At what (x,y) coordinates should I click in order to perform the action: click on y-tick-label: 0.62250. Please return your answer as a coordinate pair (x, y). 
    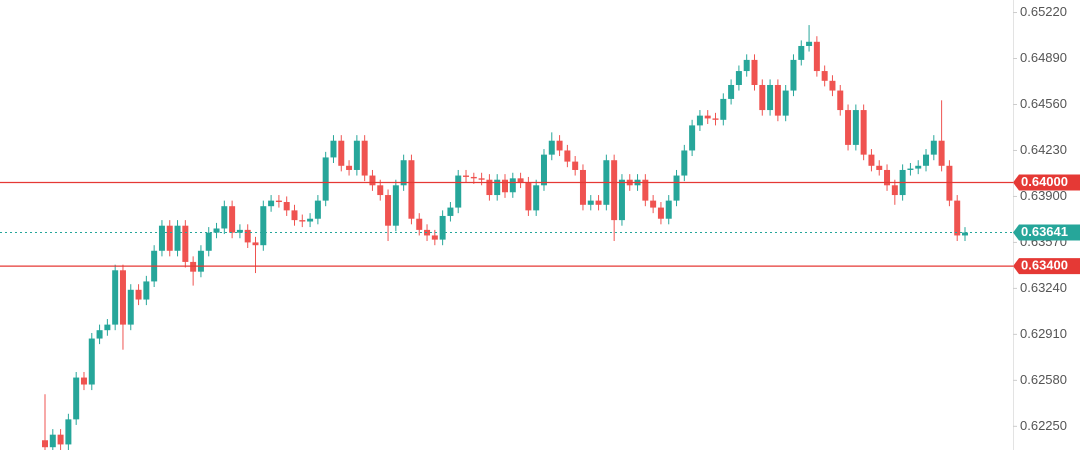
    Looking at the image, I should click on (1043, 425).